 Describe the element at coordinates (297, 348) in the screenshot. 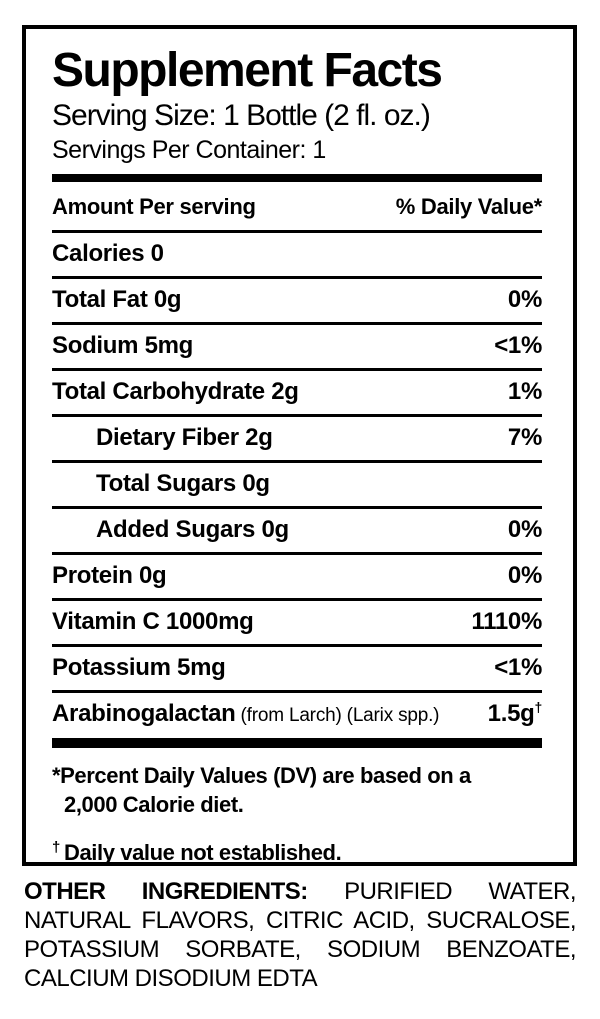

I see `nutrient-row: Sodium 5mg <1%` at that location.